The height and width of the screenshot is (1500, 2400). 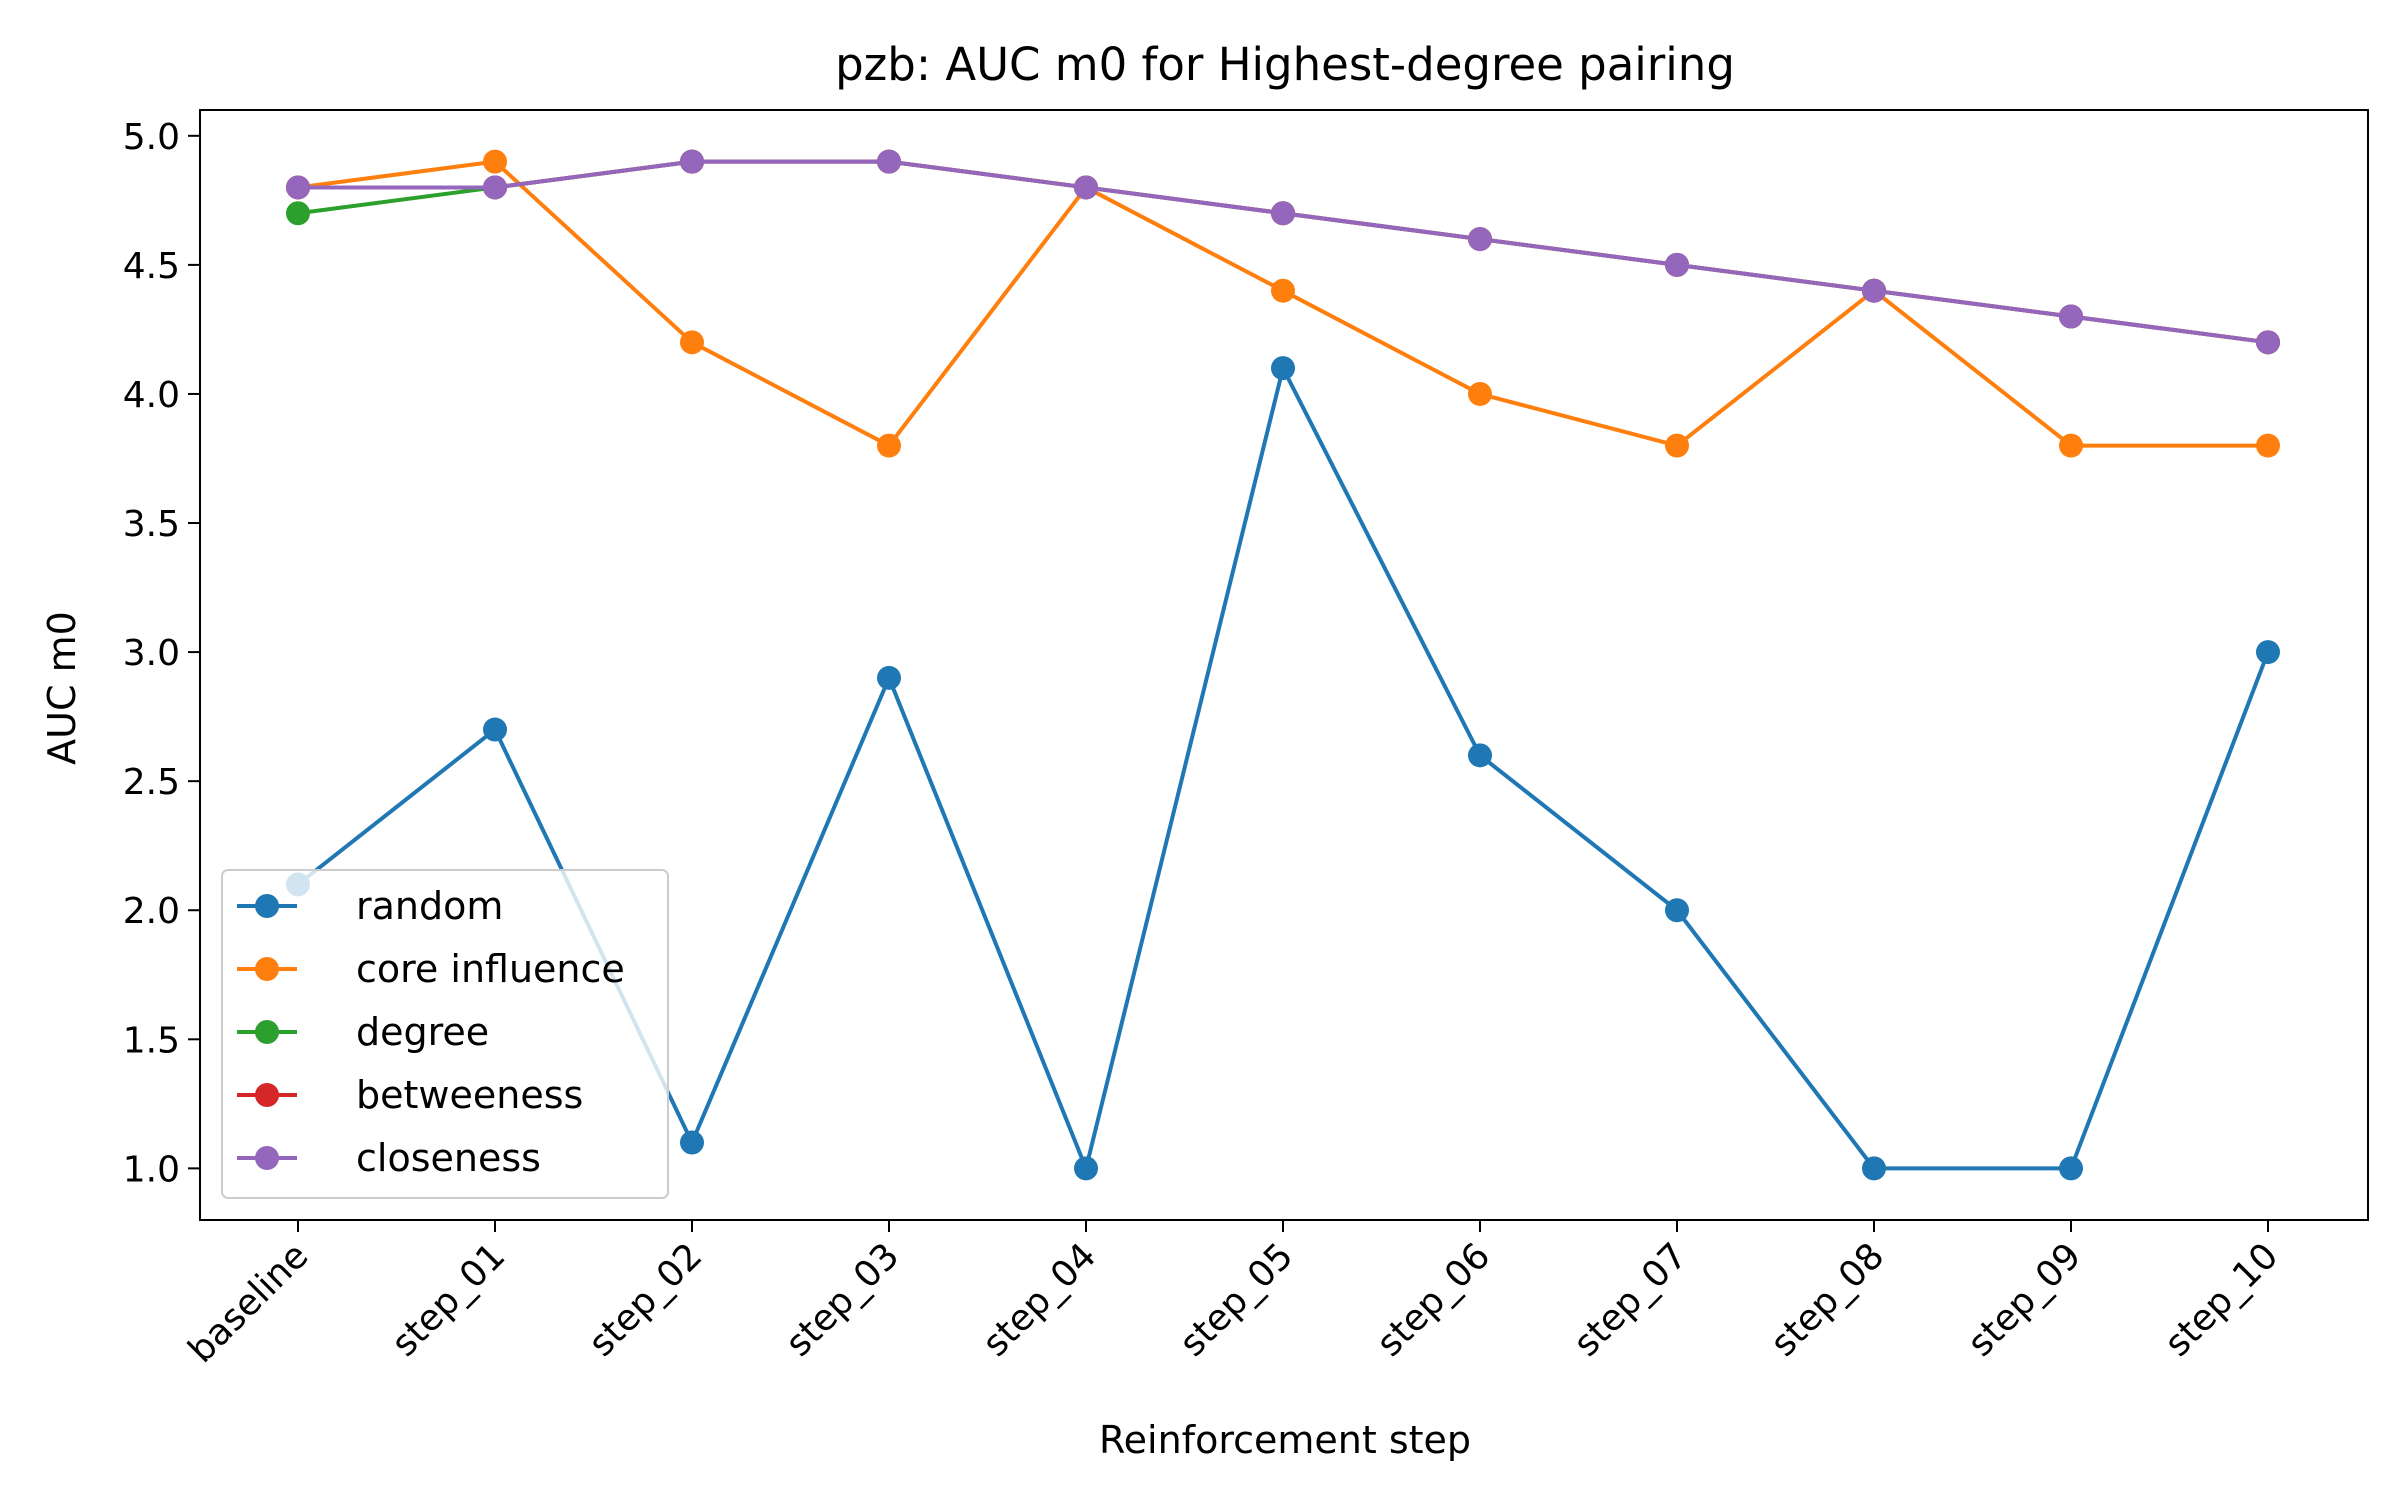 I want to click on legend-item: core influence, so click(x=431, y=969).